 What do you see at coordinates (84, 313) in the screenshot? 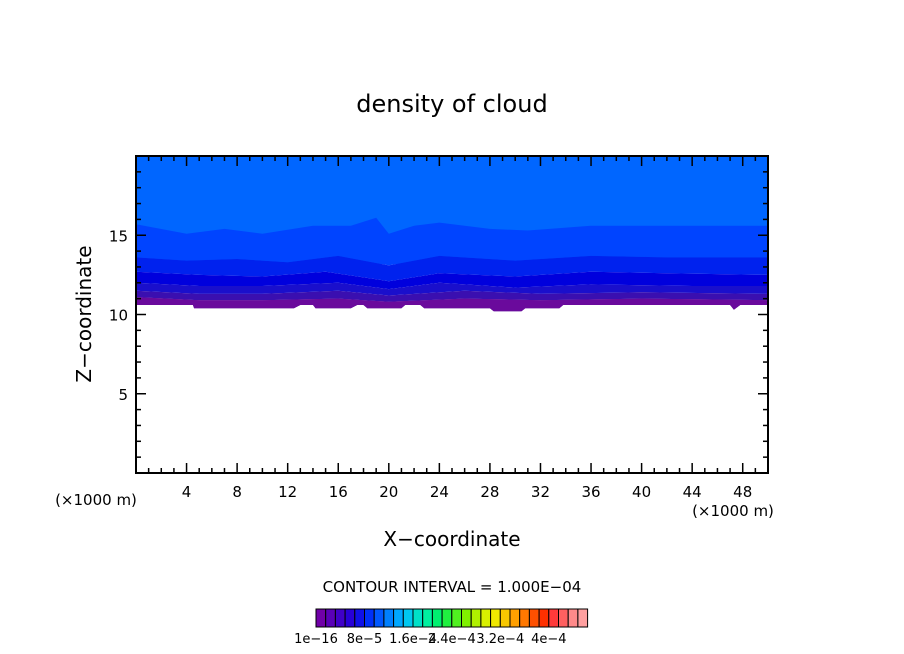
I see `y-axis-label: Z−coordinate` at bounding box center [84, 313].